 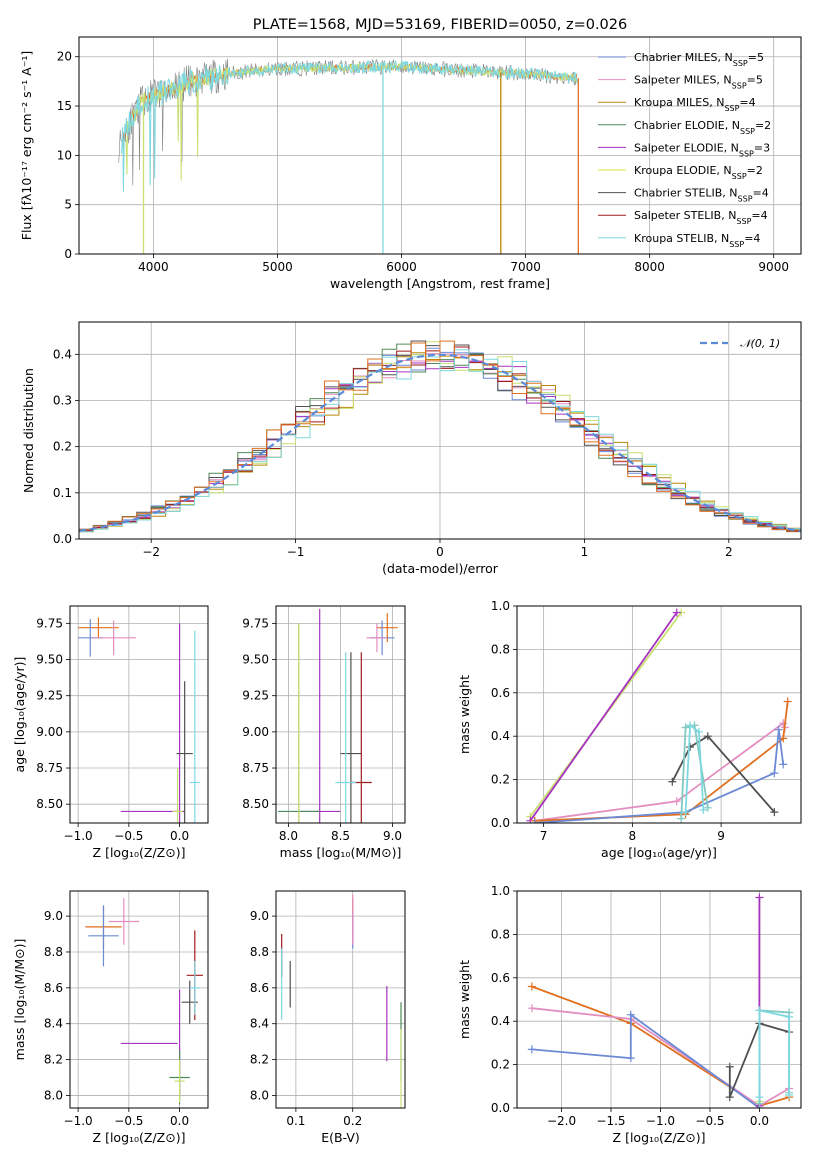 I want to click on y-tick-label: 10, so click(x=64, y=155).